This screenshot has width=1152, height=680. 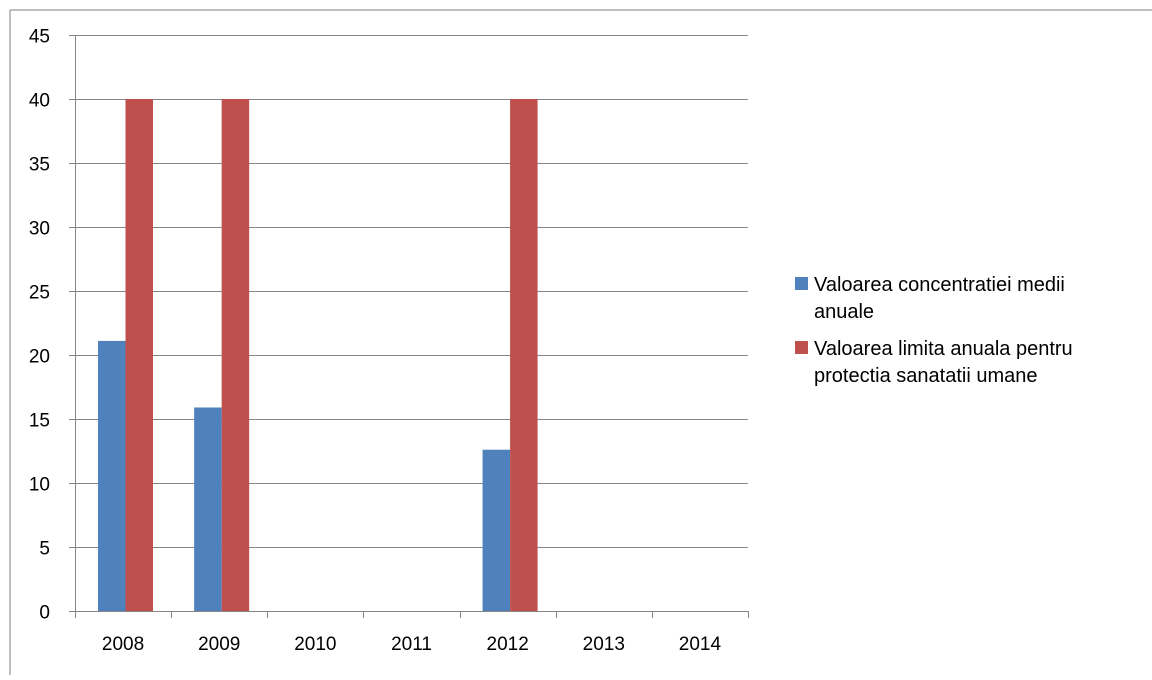 What do you see at coordinates (604, 644) in the screenshot?
I see `x-tick-label: 2013` at bounding box center [604, 644].